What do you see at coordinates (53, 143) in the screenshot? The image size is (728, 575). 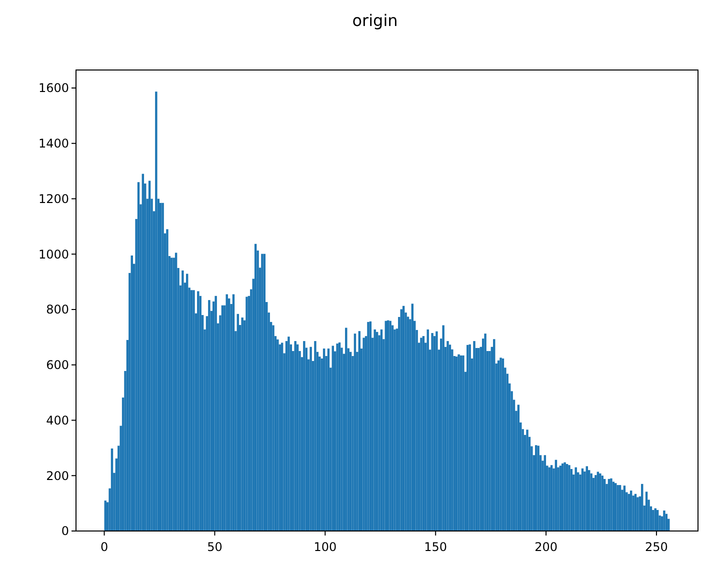 I see `y-tick-label: 1400` at bounding box center [53, 143].